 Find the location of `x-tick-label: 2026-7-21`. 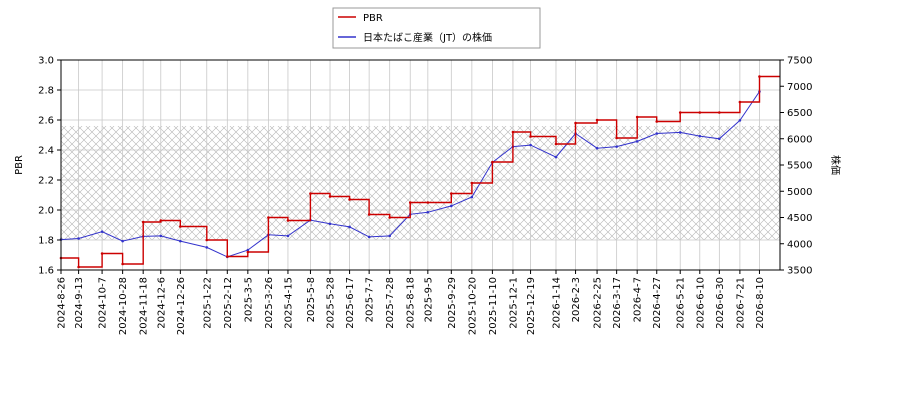

x-tick-label: 2026-7-21 is located at coordinates (740, 303).